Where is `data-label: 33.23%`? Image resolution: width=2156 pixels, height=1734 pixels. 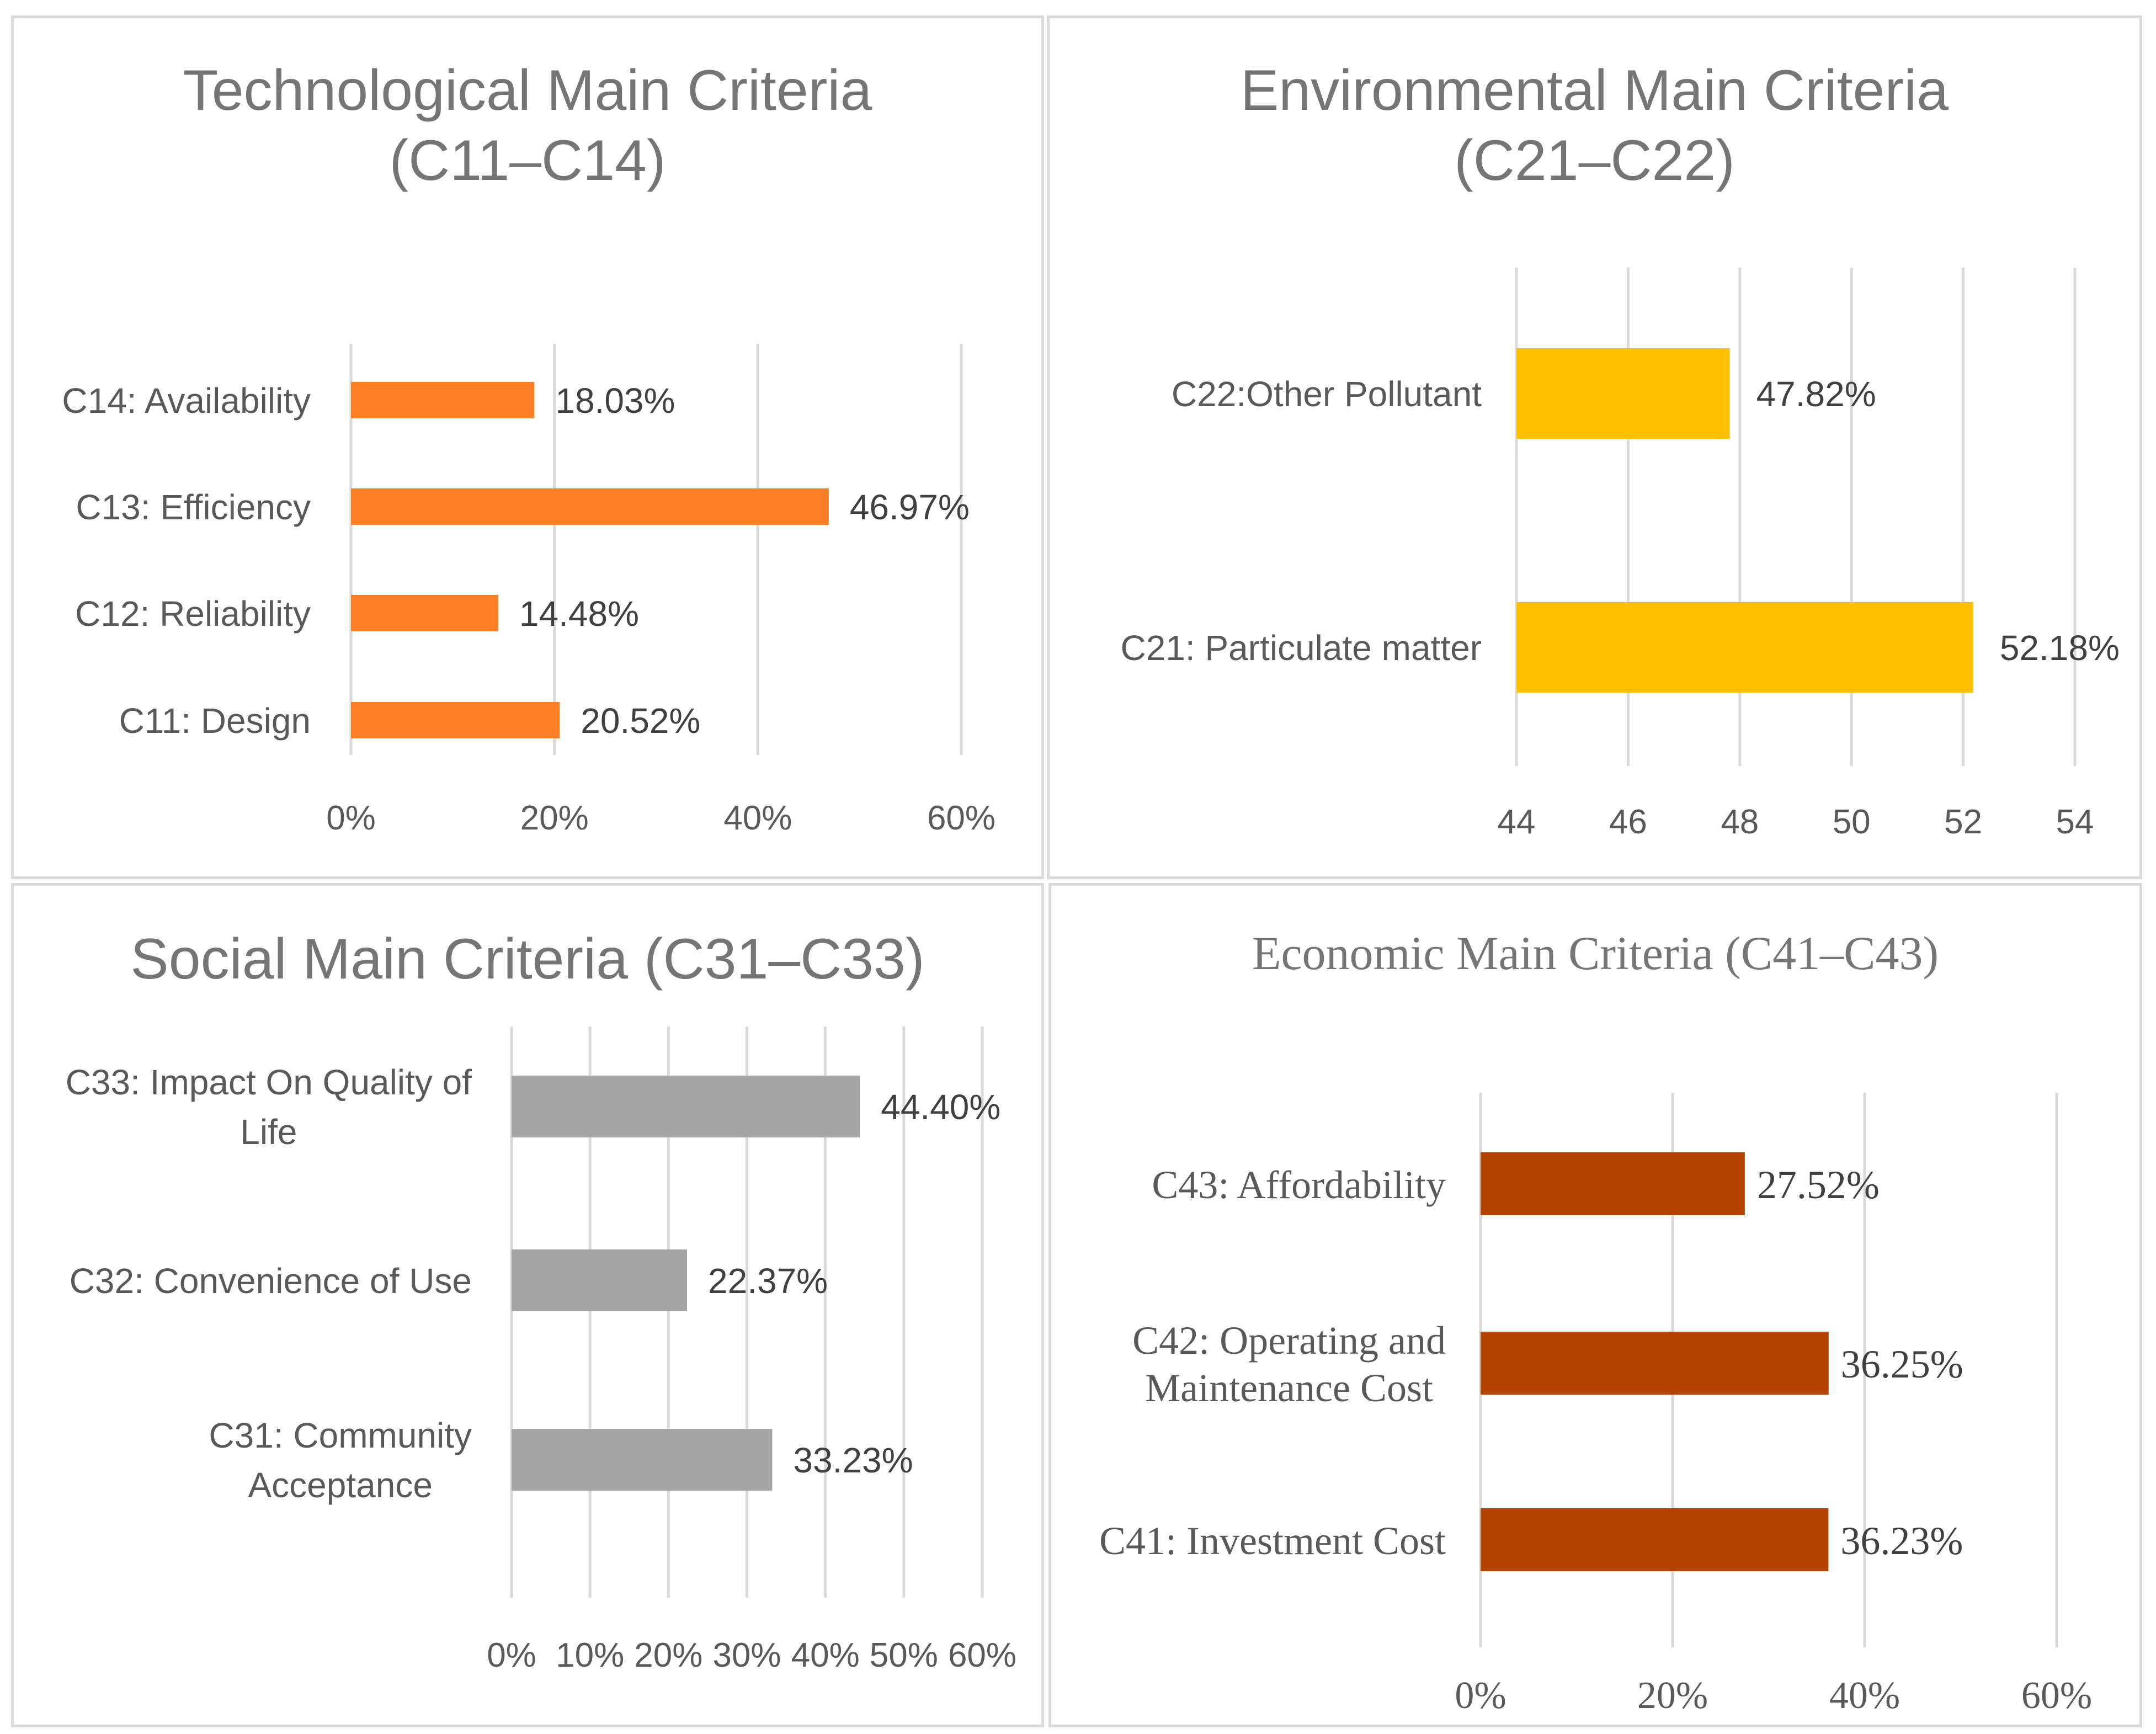
data-label: 33.23% is located at coordinates (853, 1460).